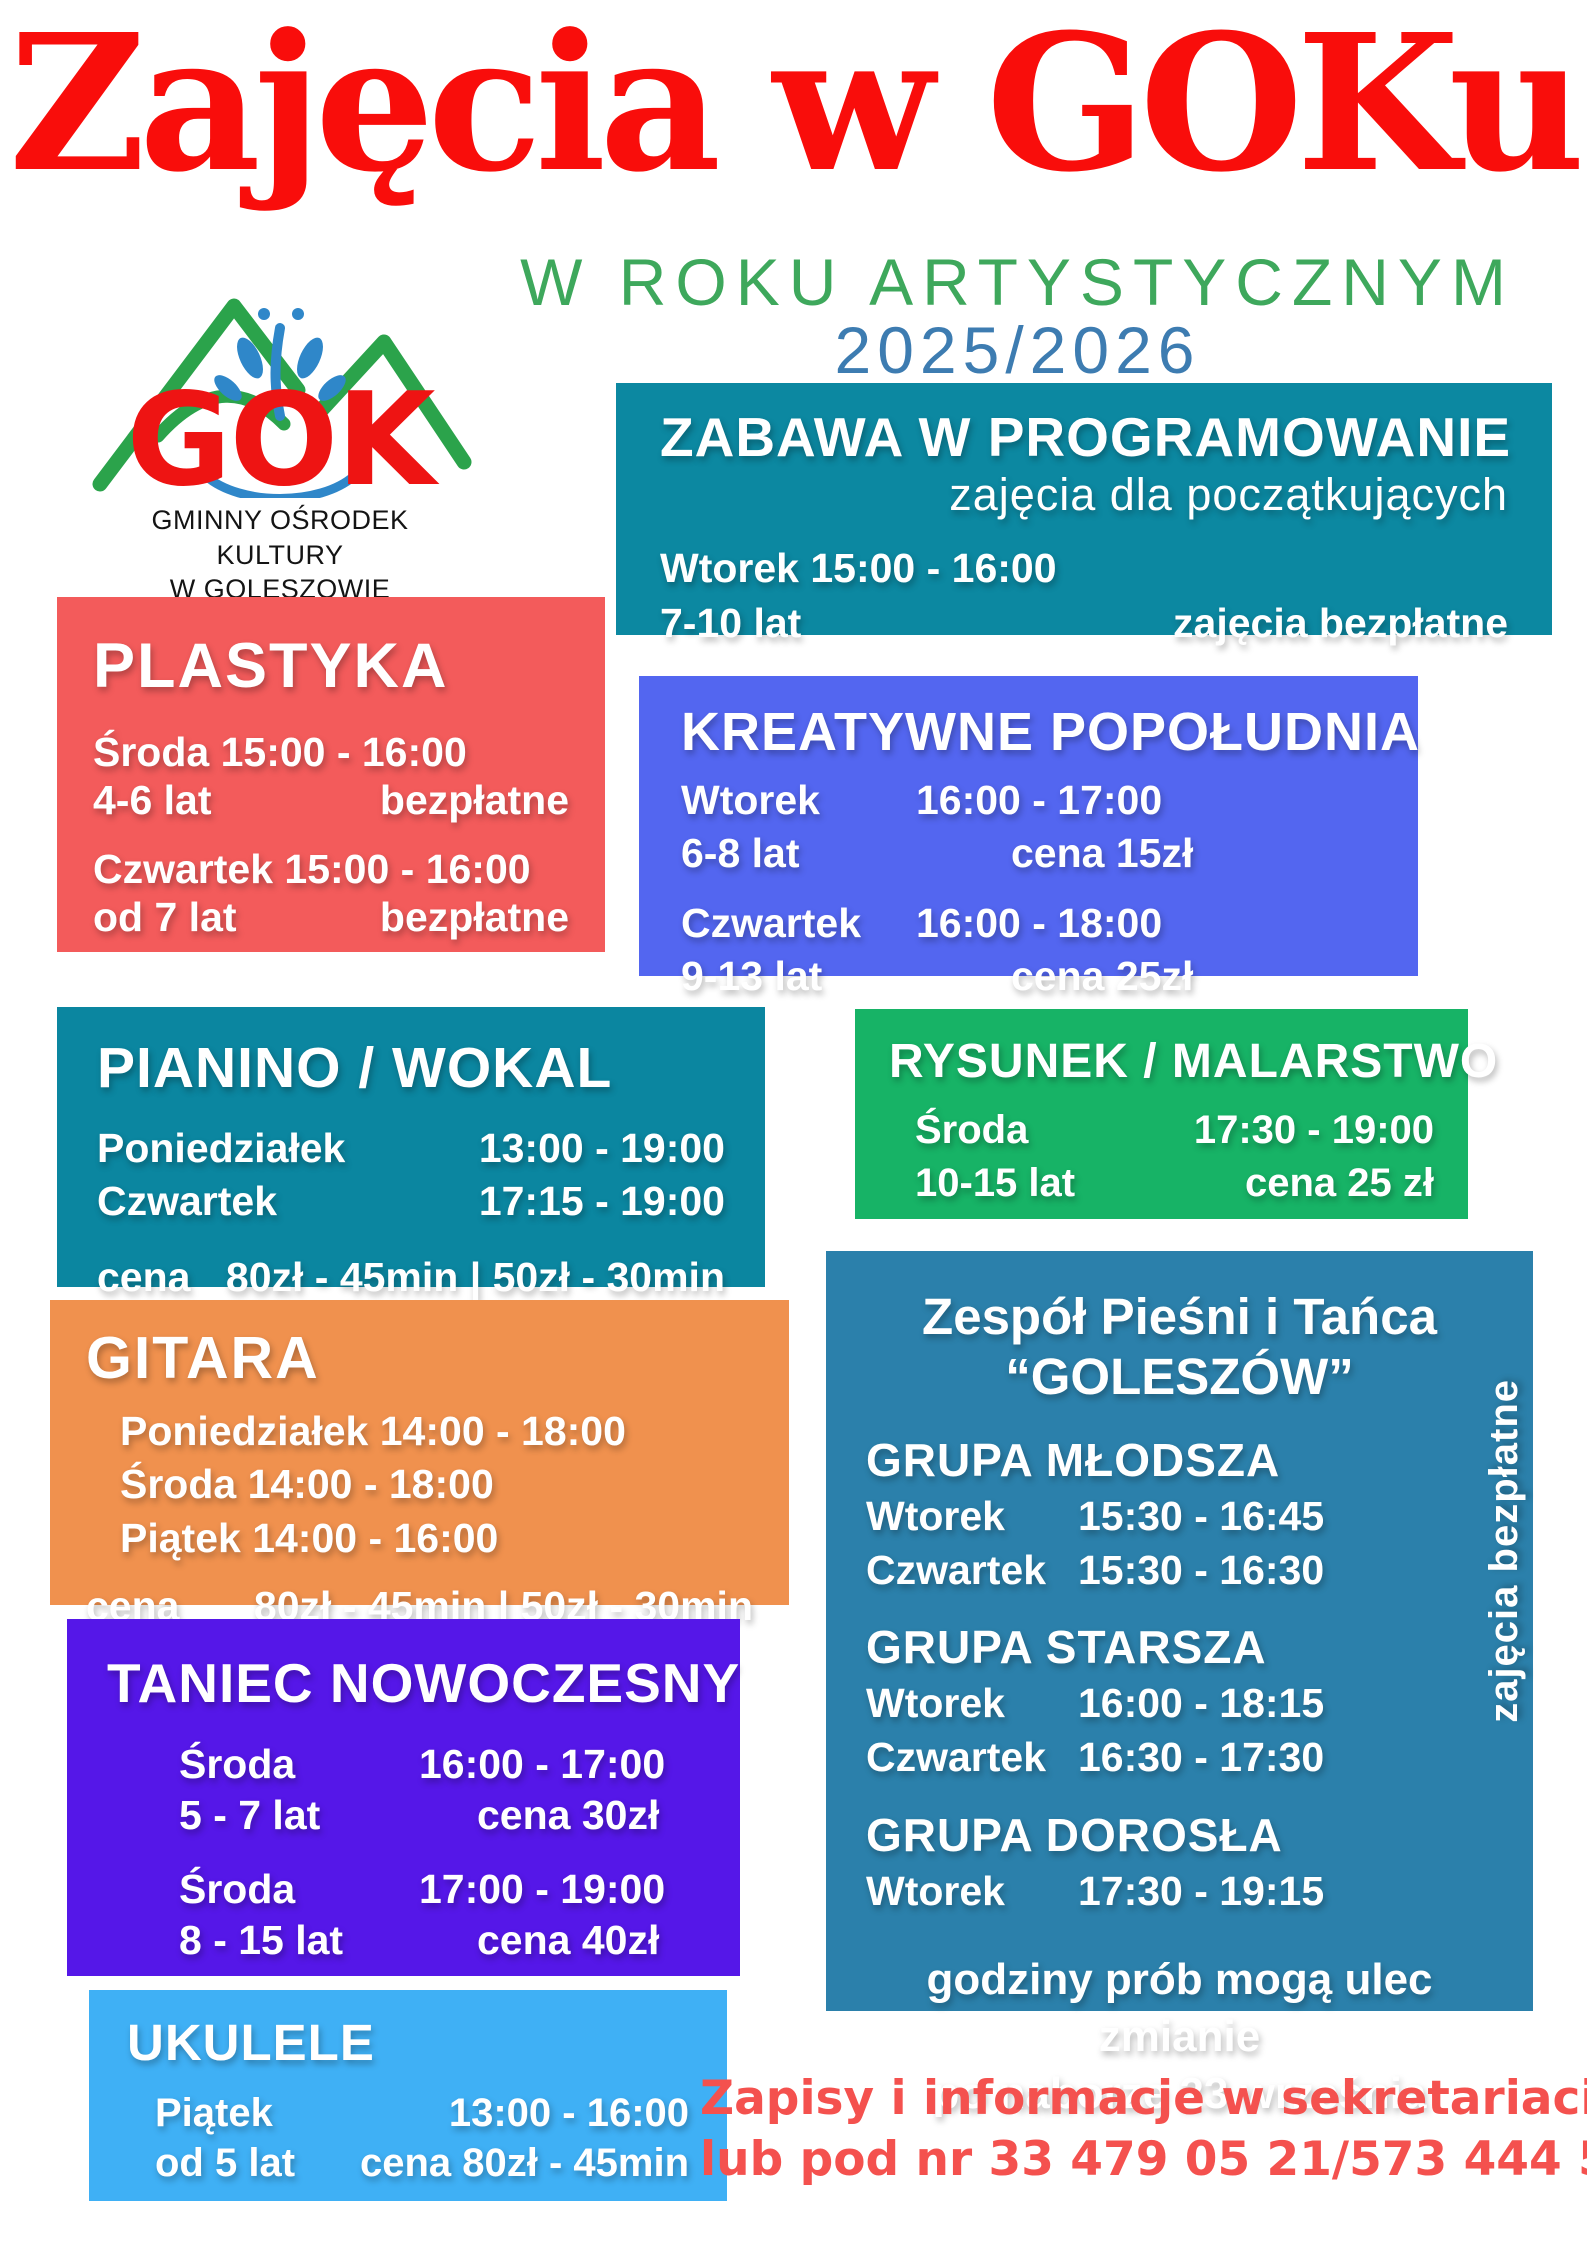 Image resolution: width=1587 pixels, height=2245 pixels. I want to click on box-kreatywne-session1-price: cena 15zł, so click(1102, 853).